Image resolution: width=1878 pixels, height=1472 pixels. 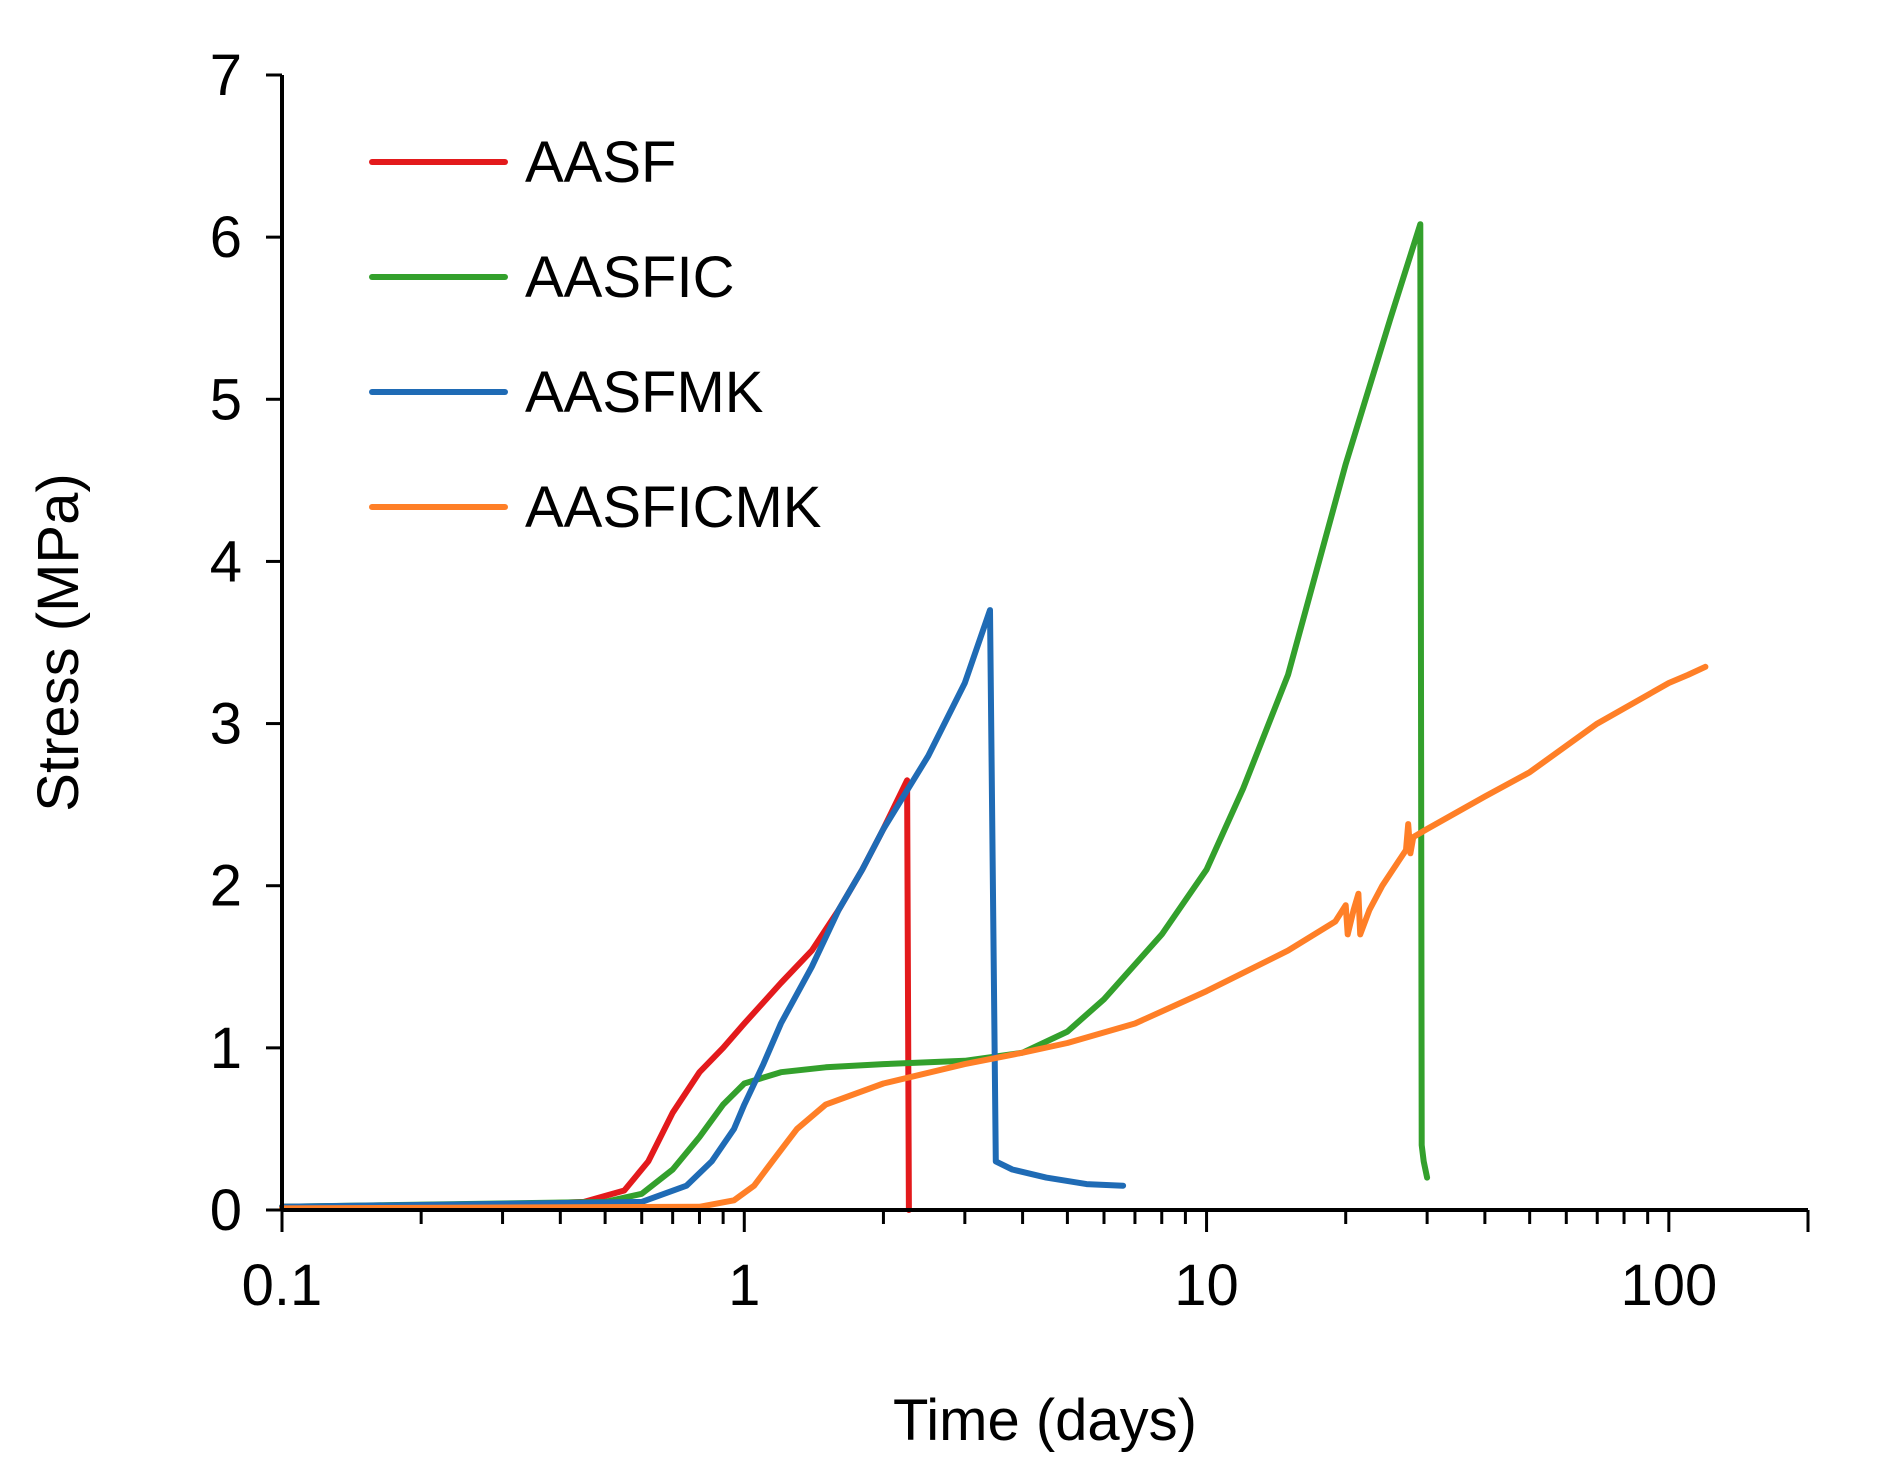 I want to click on legend-label: AASF, so click(x=601, y=162).